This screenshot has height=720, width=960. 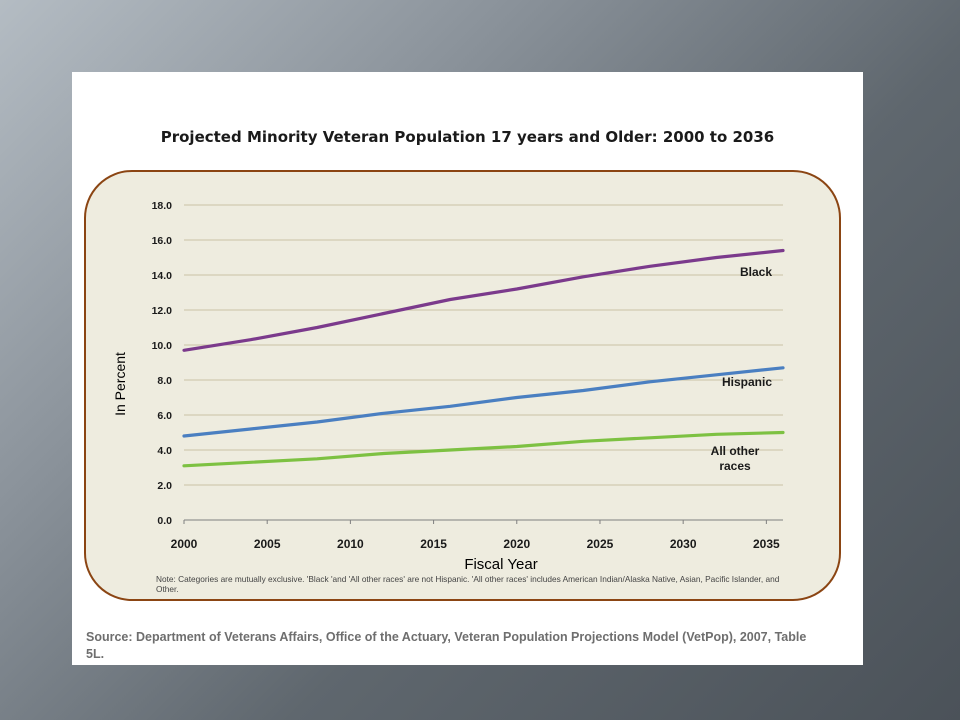 What do you see at coordinates (162, 363) in the screenshot?
I see `y-tick-labels: 0.0 2.0 4.0 6.0 8.0 10.0 12.0 14.0 16.0 18.0` at bounding box center [162, 363].